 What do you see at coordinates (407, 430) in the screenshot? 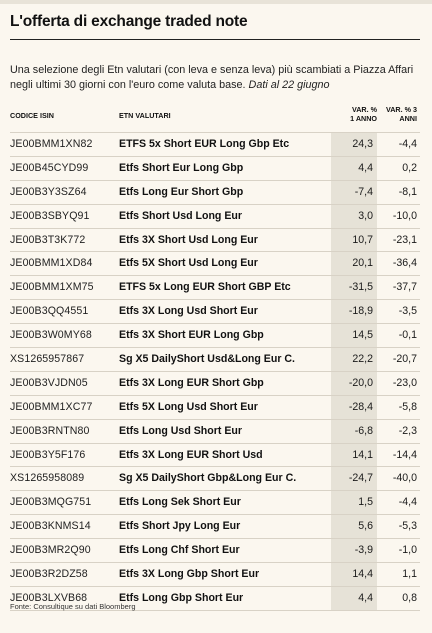
I see `var-3-anni-cell: -2,3` at bounding box center [407, 430].